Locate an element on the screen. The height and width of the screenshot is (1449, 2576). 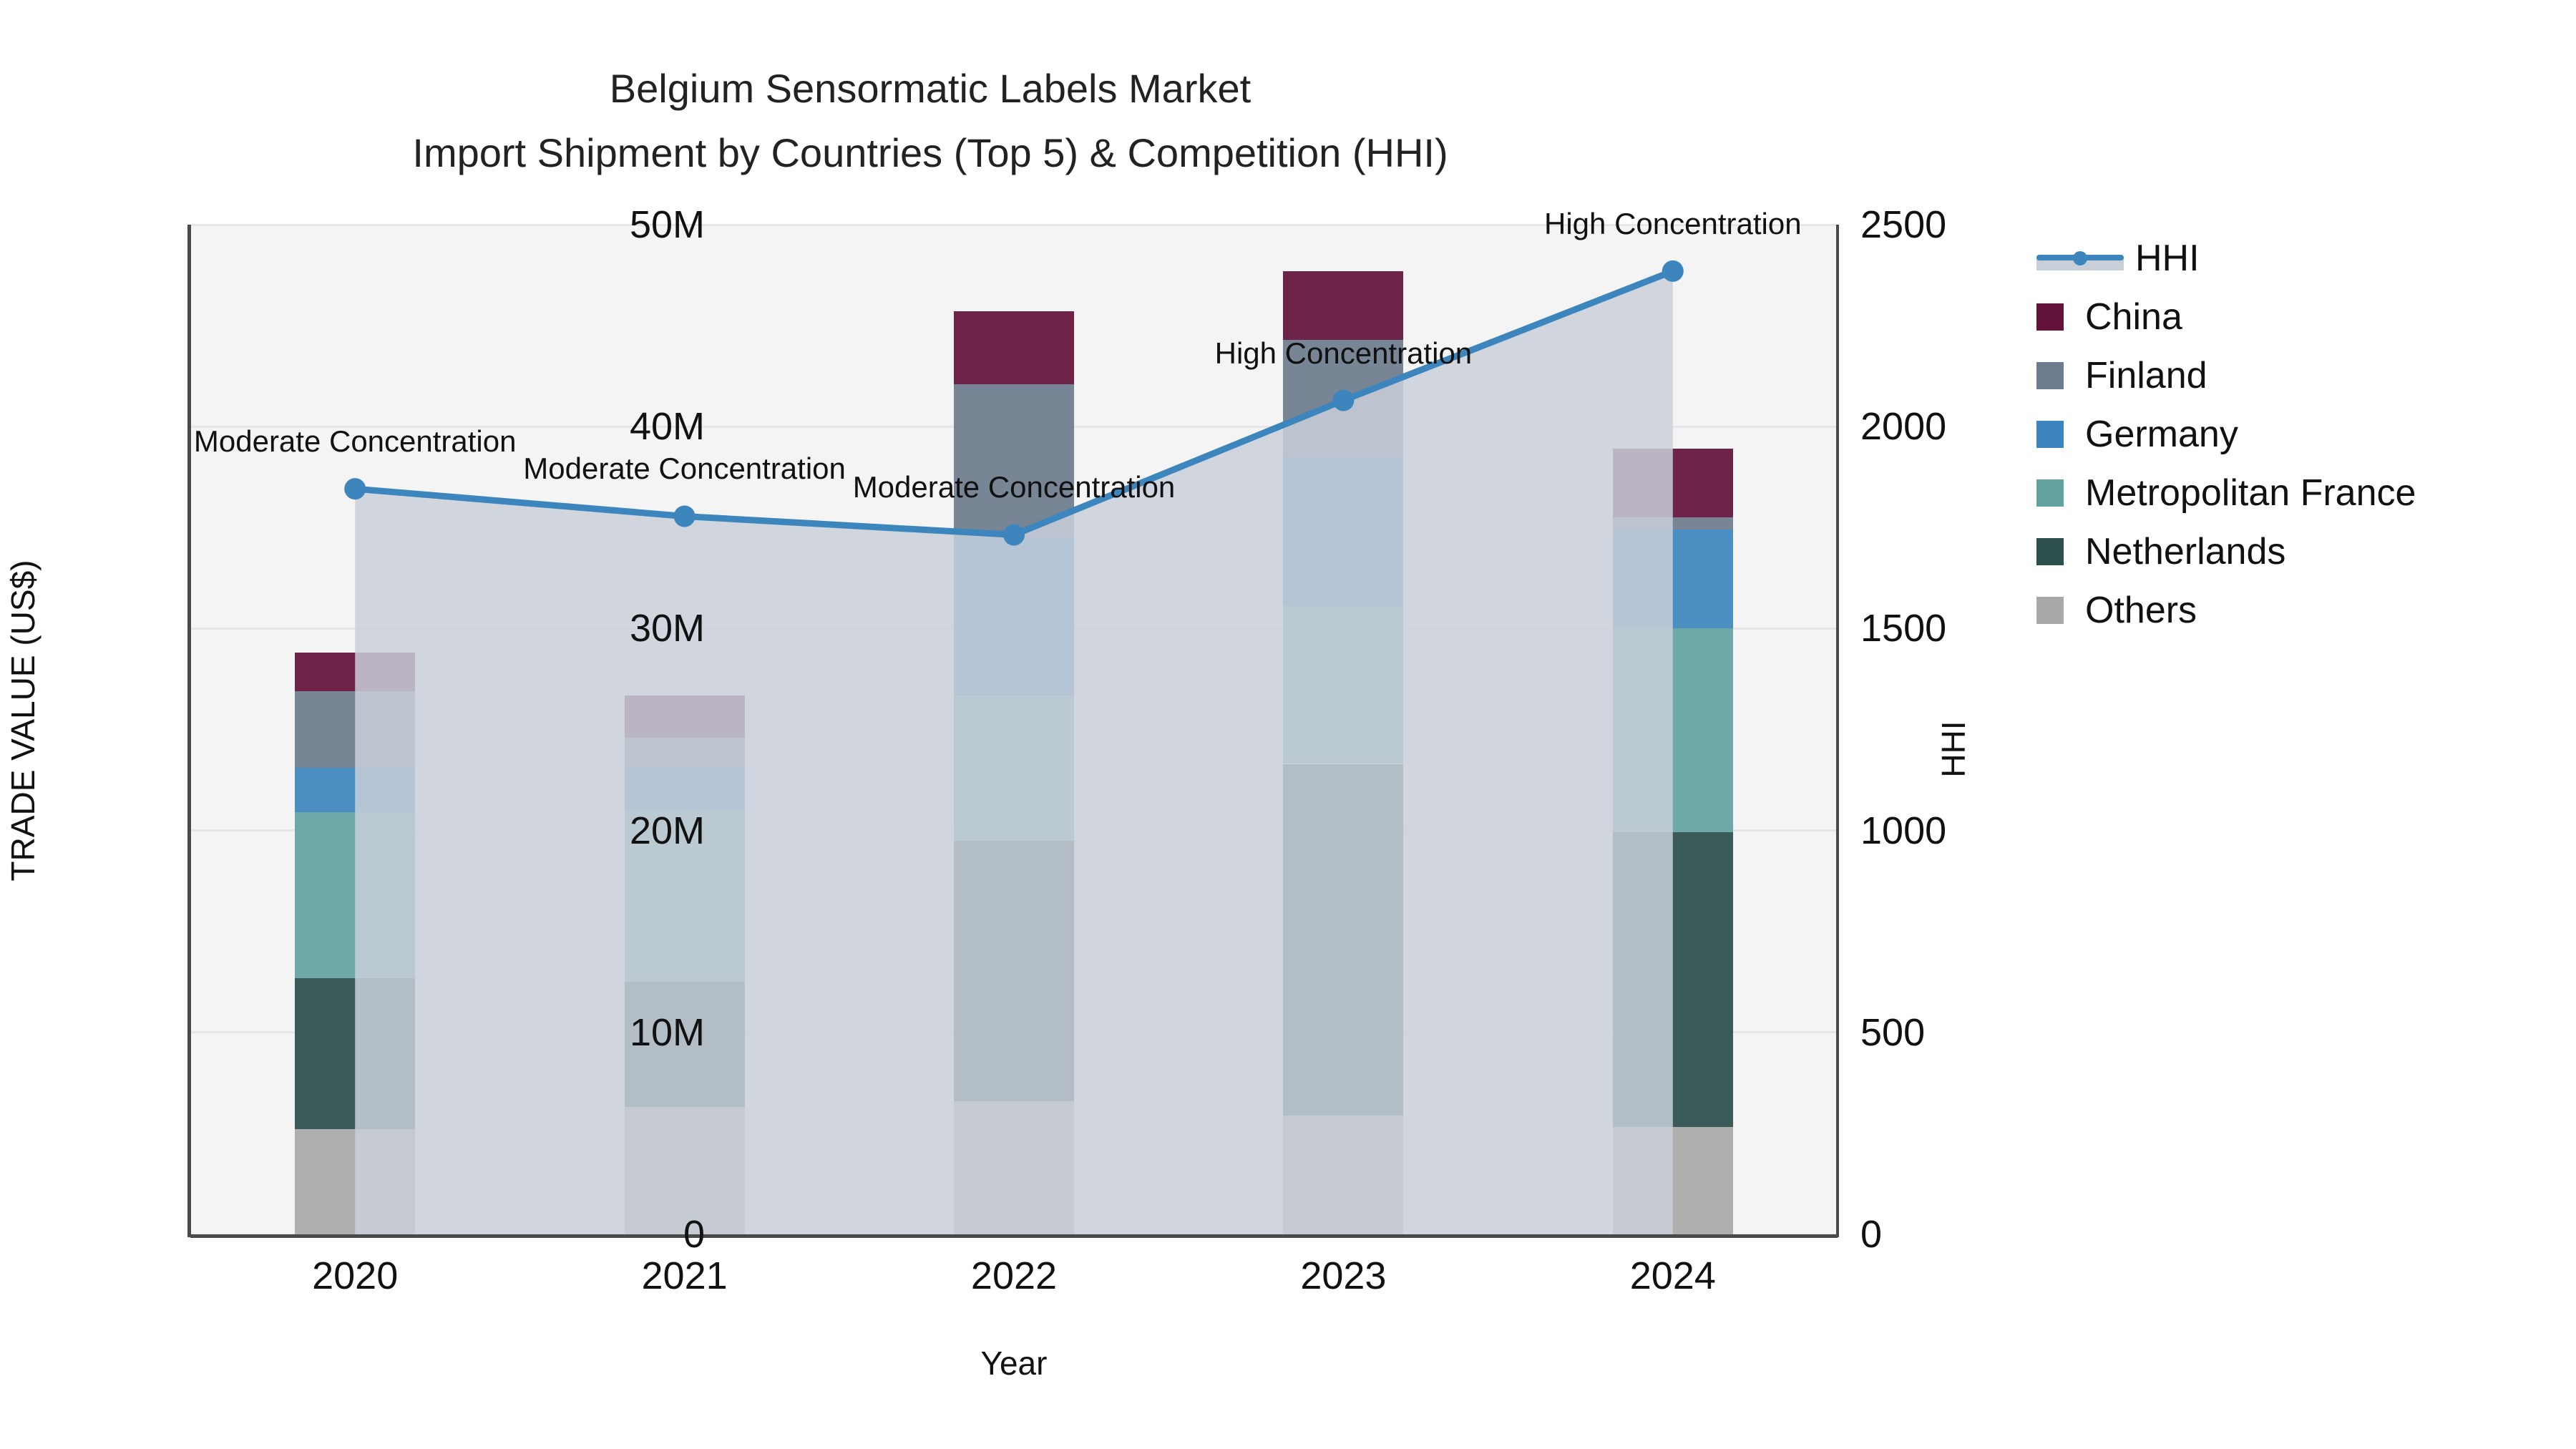
y-axis-tick-label: 40M is located at coordinates (667, 427).